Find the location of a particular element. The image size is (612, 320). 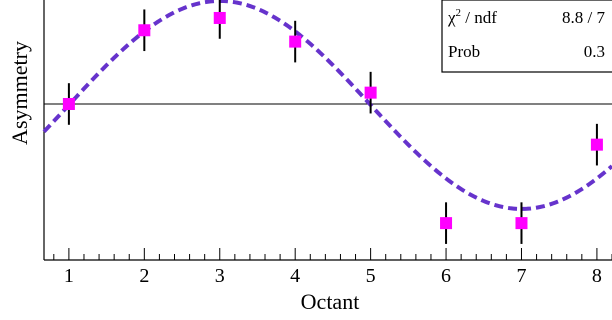

x-axis-label: Octant is located at coordinates (330, 301).